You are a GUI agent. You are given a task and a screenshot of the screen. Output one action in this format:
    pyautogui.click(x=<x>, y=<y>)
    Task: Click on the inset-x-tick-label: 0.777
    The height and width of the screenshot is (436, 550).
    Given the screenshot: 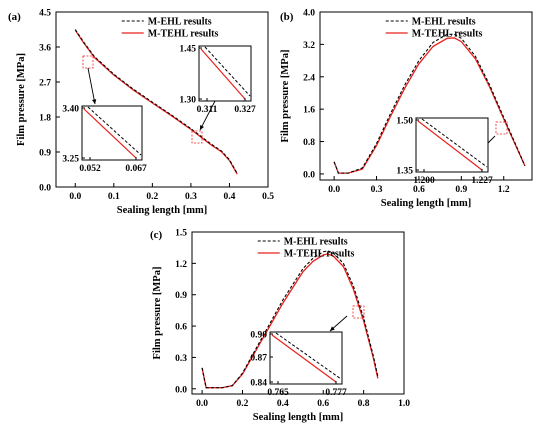 What is the action you would take?
    pyautogui.click(x=336, y=393)
    